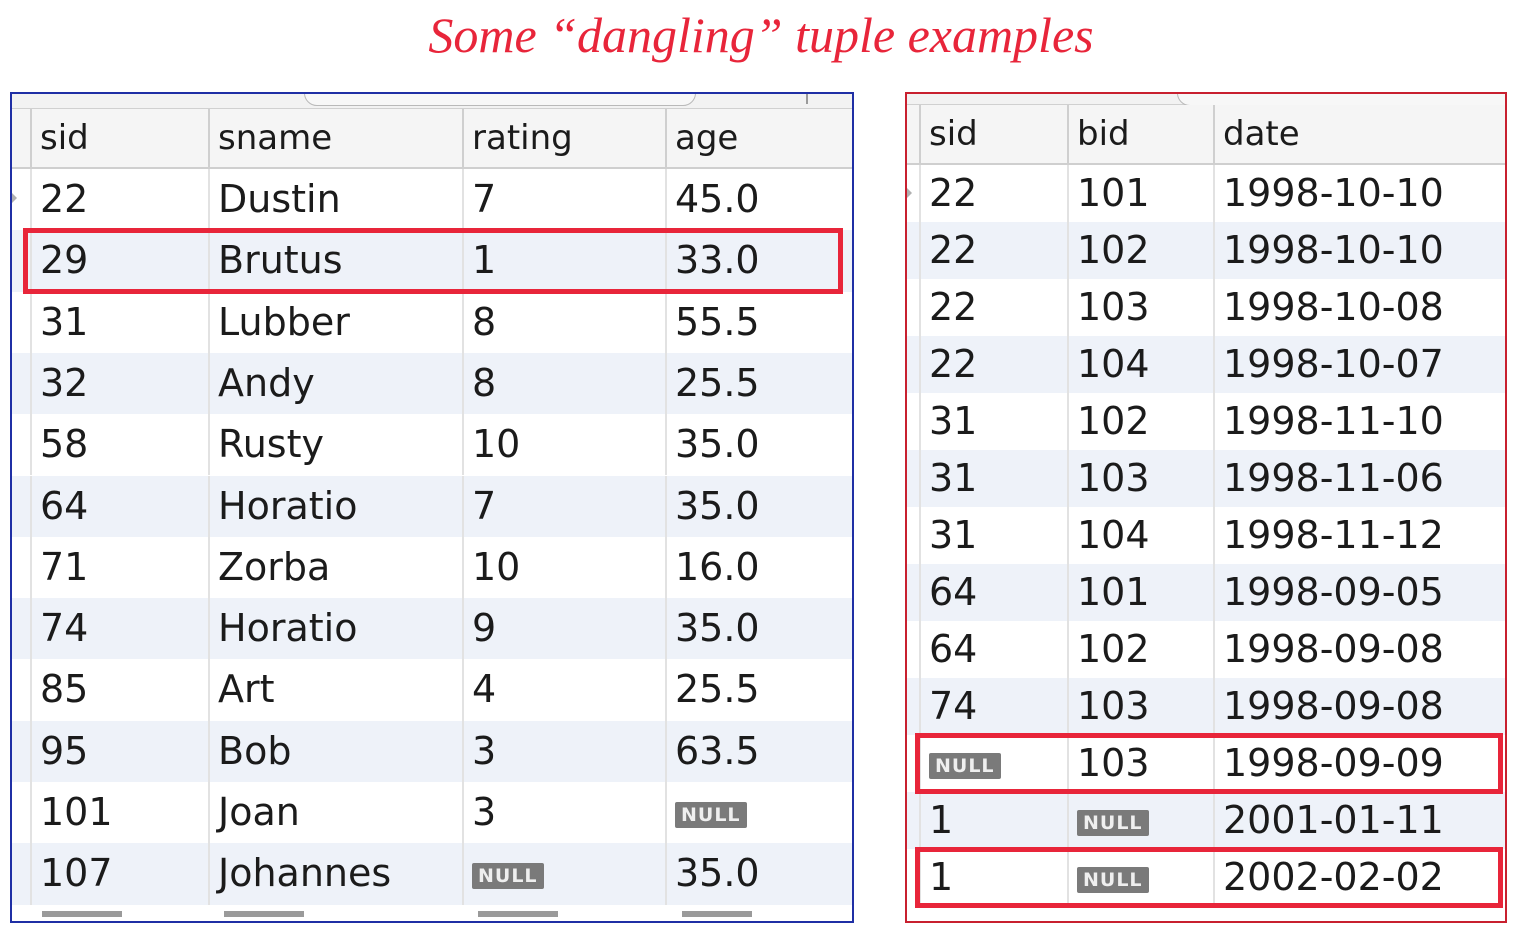 This screenshot has height=946, width=1522. What do you see at coordinates (1206, 250) in the screenshot?
I see `table-row: 22 102 1998-10-10` at bounding box center [1206, 250].